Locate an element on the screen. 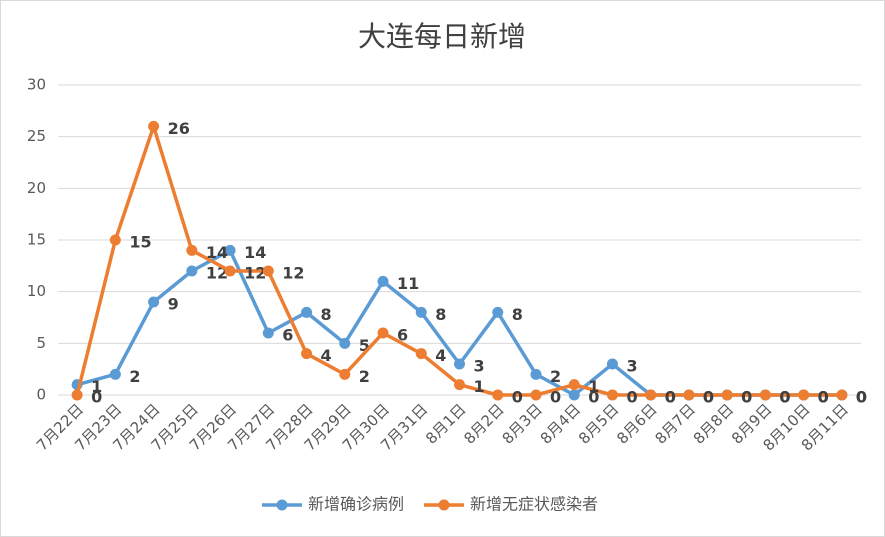 This screenshot has width=885, height=537. legend-label: 新增确诊病例 is located at coordinates (356, 504).